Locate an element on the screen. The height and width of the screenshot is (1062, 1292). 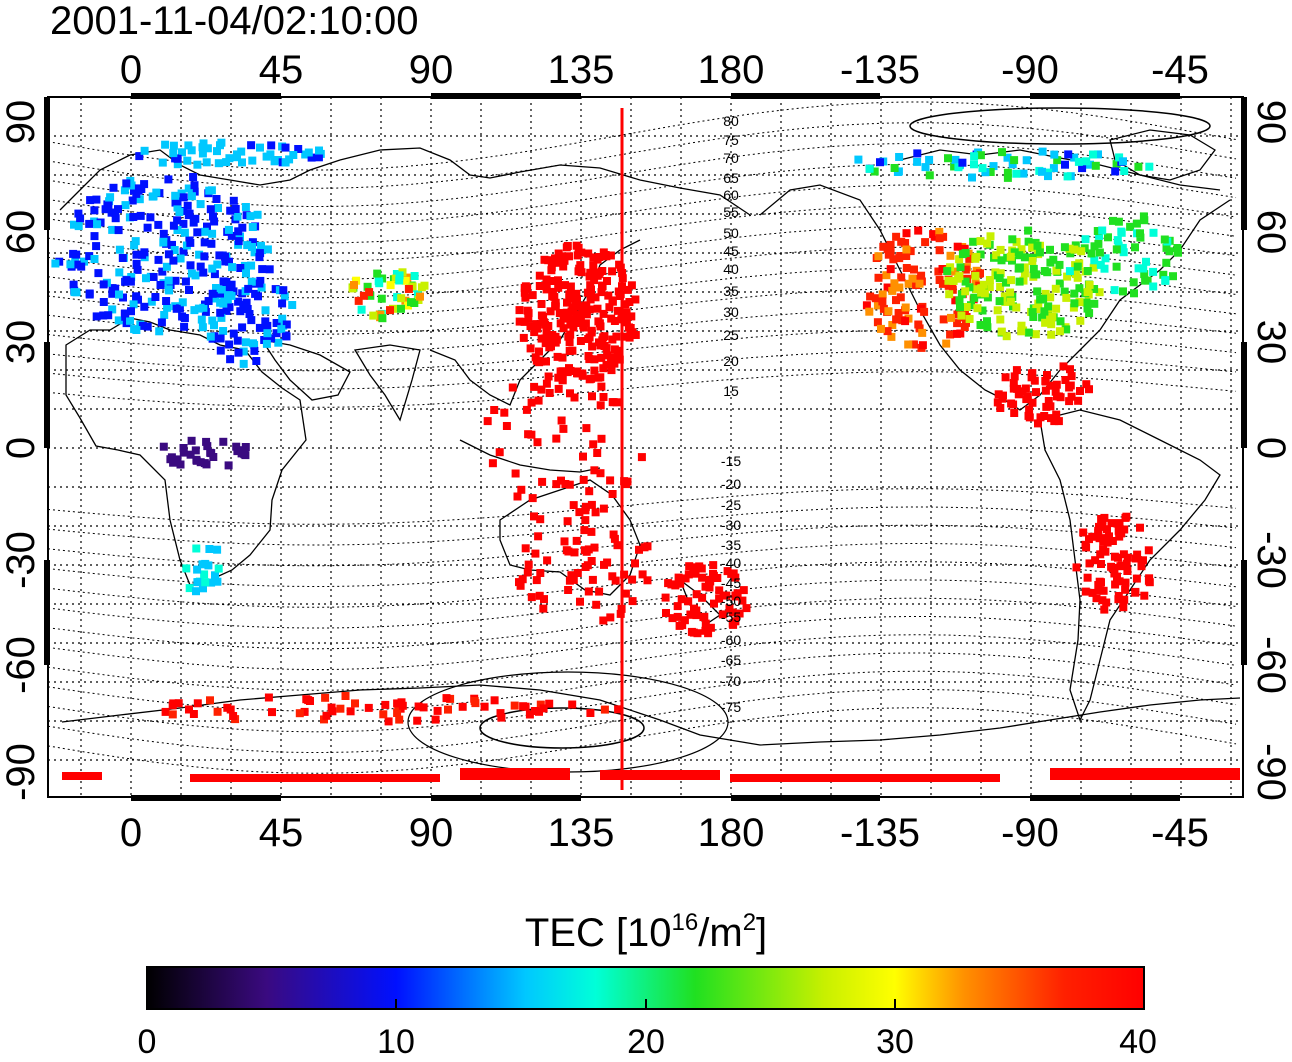
contour-line is located at coordinates (642, 506).